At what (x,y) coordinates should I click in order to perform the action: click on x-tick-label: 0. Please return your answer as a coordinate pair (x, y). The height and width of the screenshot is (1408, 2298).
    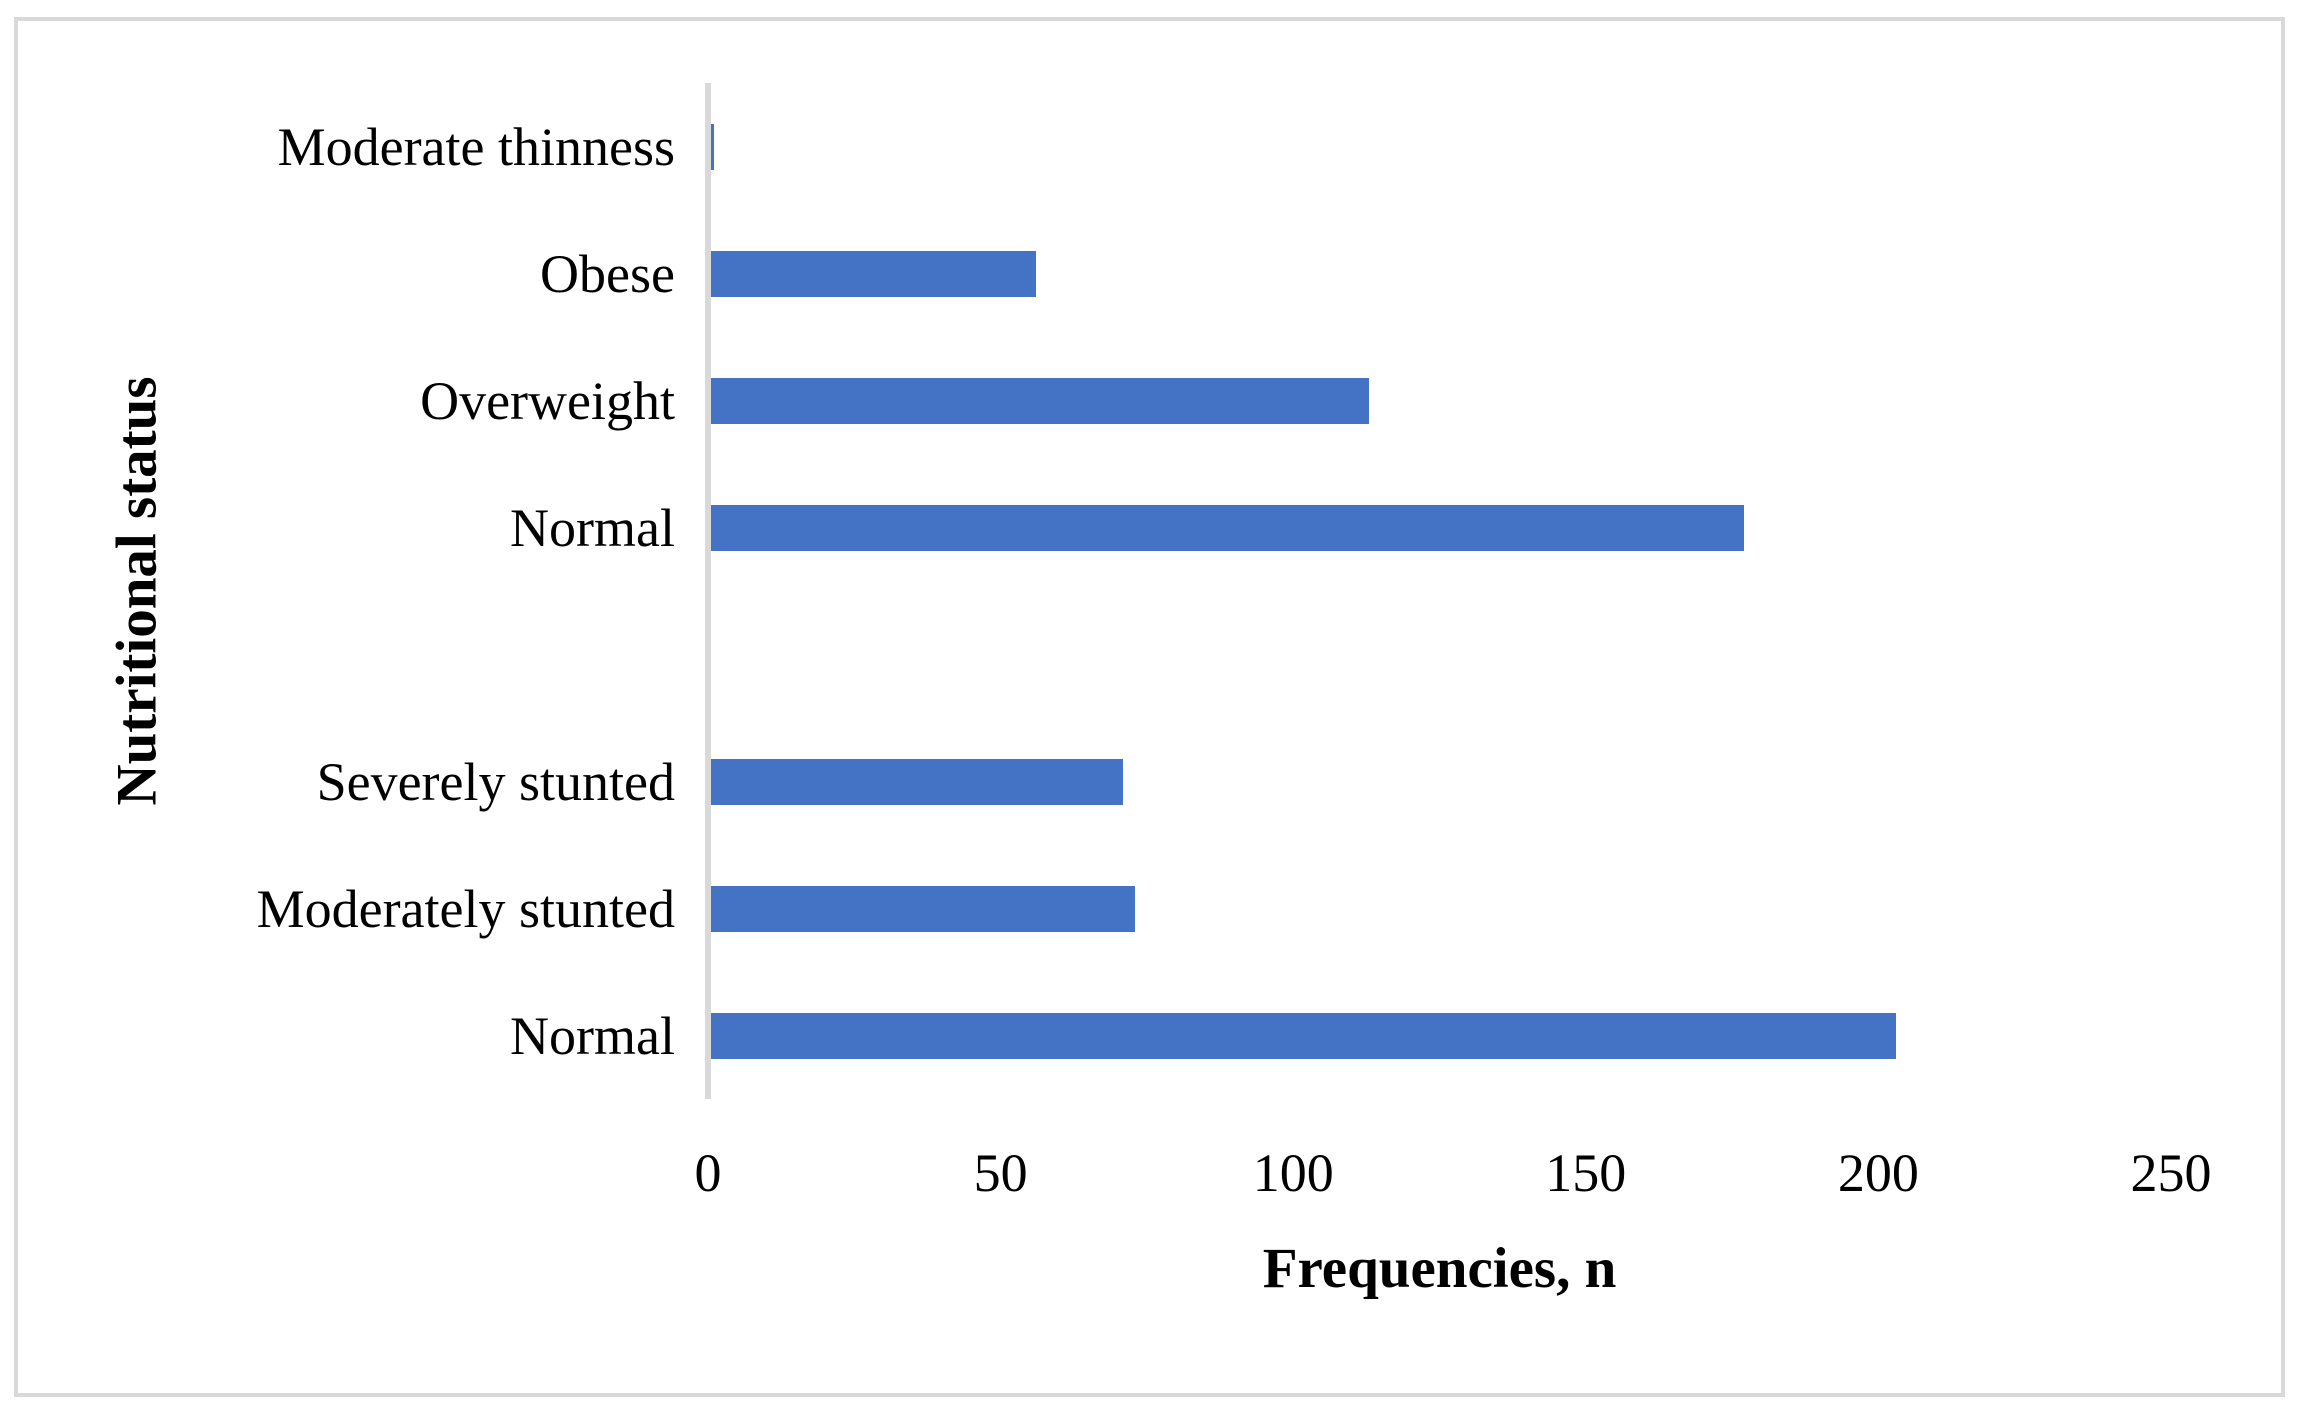
    Looking at the image, I should click on (708, 1173).